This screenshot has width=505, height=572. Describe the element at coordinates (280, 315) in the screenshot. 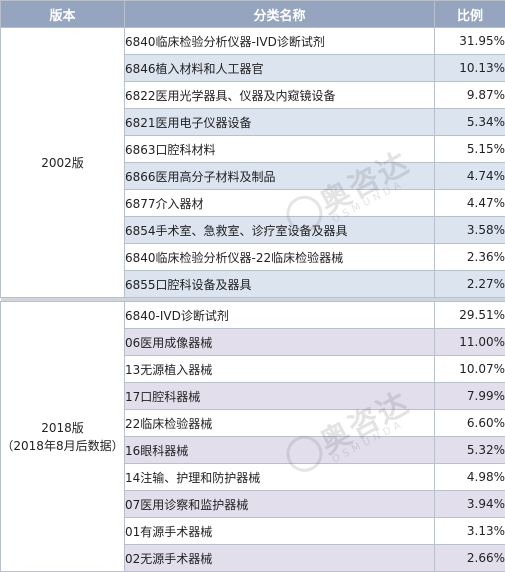

I see `category-cell: 6840-IVD诊断试剂` at that location.